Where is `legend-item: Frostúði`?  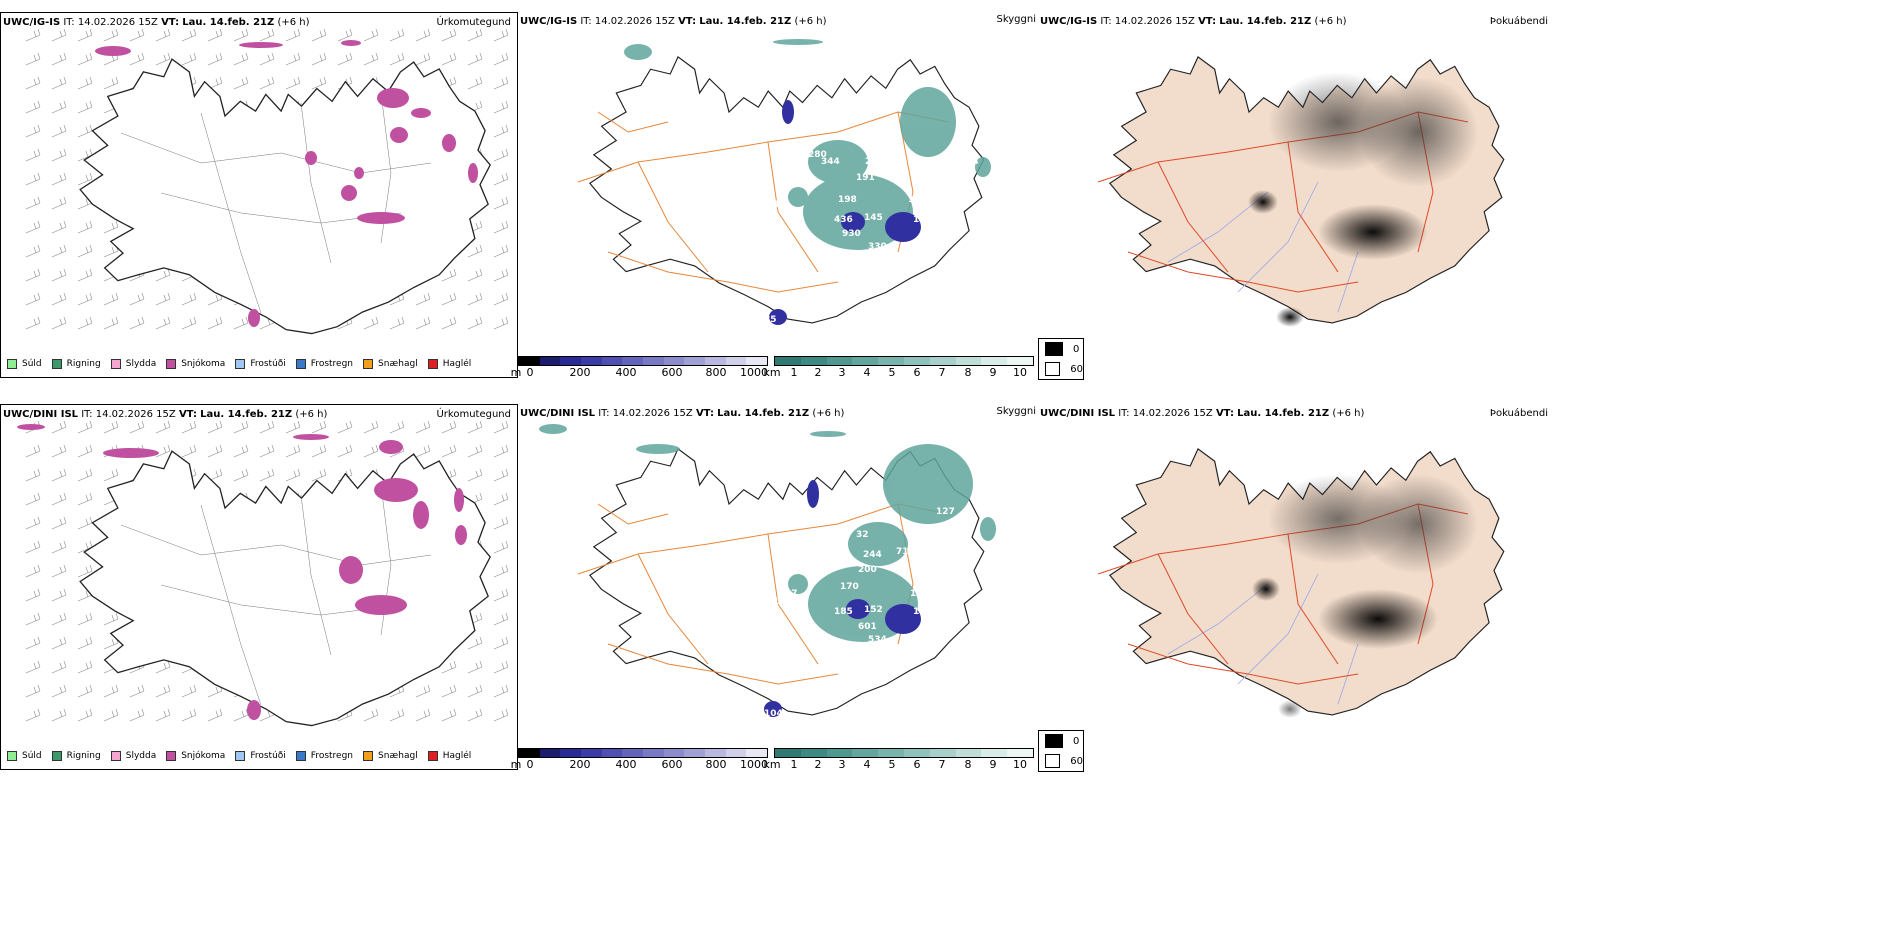 legend-item: Frostúði is located at coordinates (260, 364).